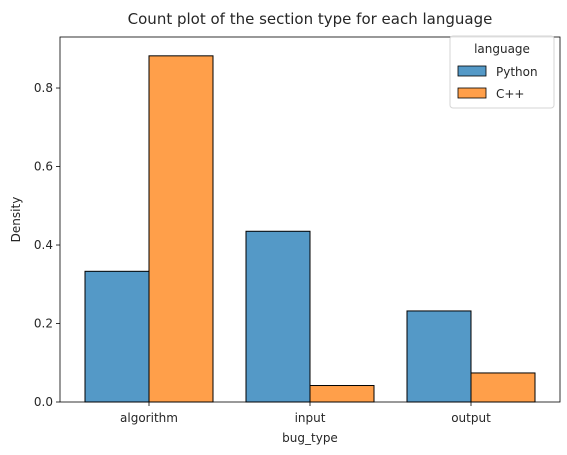 The width and height of the screenshot is (567, 455). I want to click on bar-python-output, so click(439, 356).